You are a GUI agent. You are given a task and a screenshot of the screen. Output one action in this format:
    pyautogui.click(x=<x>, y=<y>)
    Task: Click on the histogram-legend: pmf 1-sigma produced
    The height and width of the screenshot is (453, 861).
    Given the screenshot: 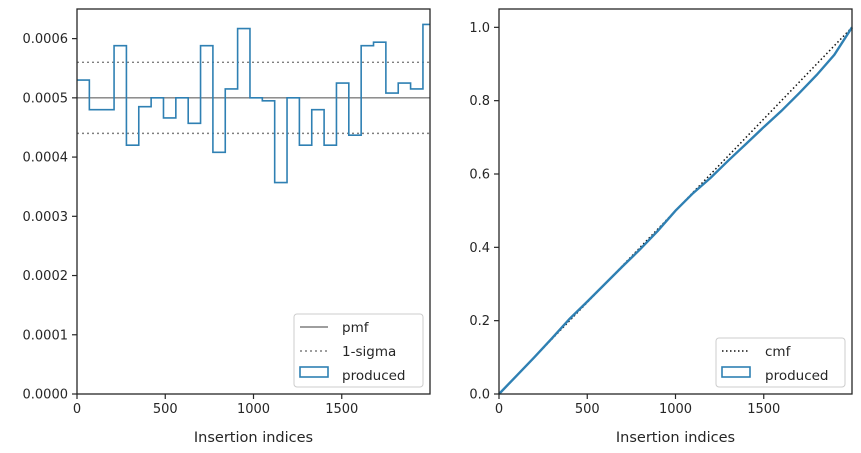 What is the action you would take?
    pyautogui.click(x=358, y=350)
    